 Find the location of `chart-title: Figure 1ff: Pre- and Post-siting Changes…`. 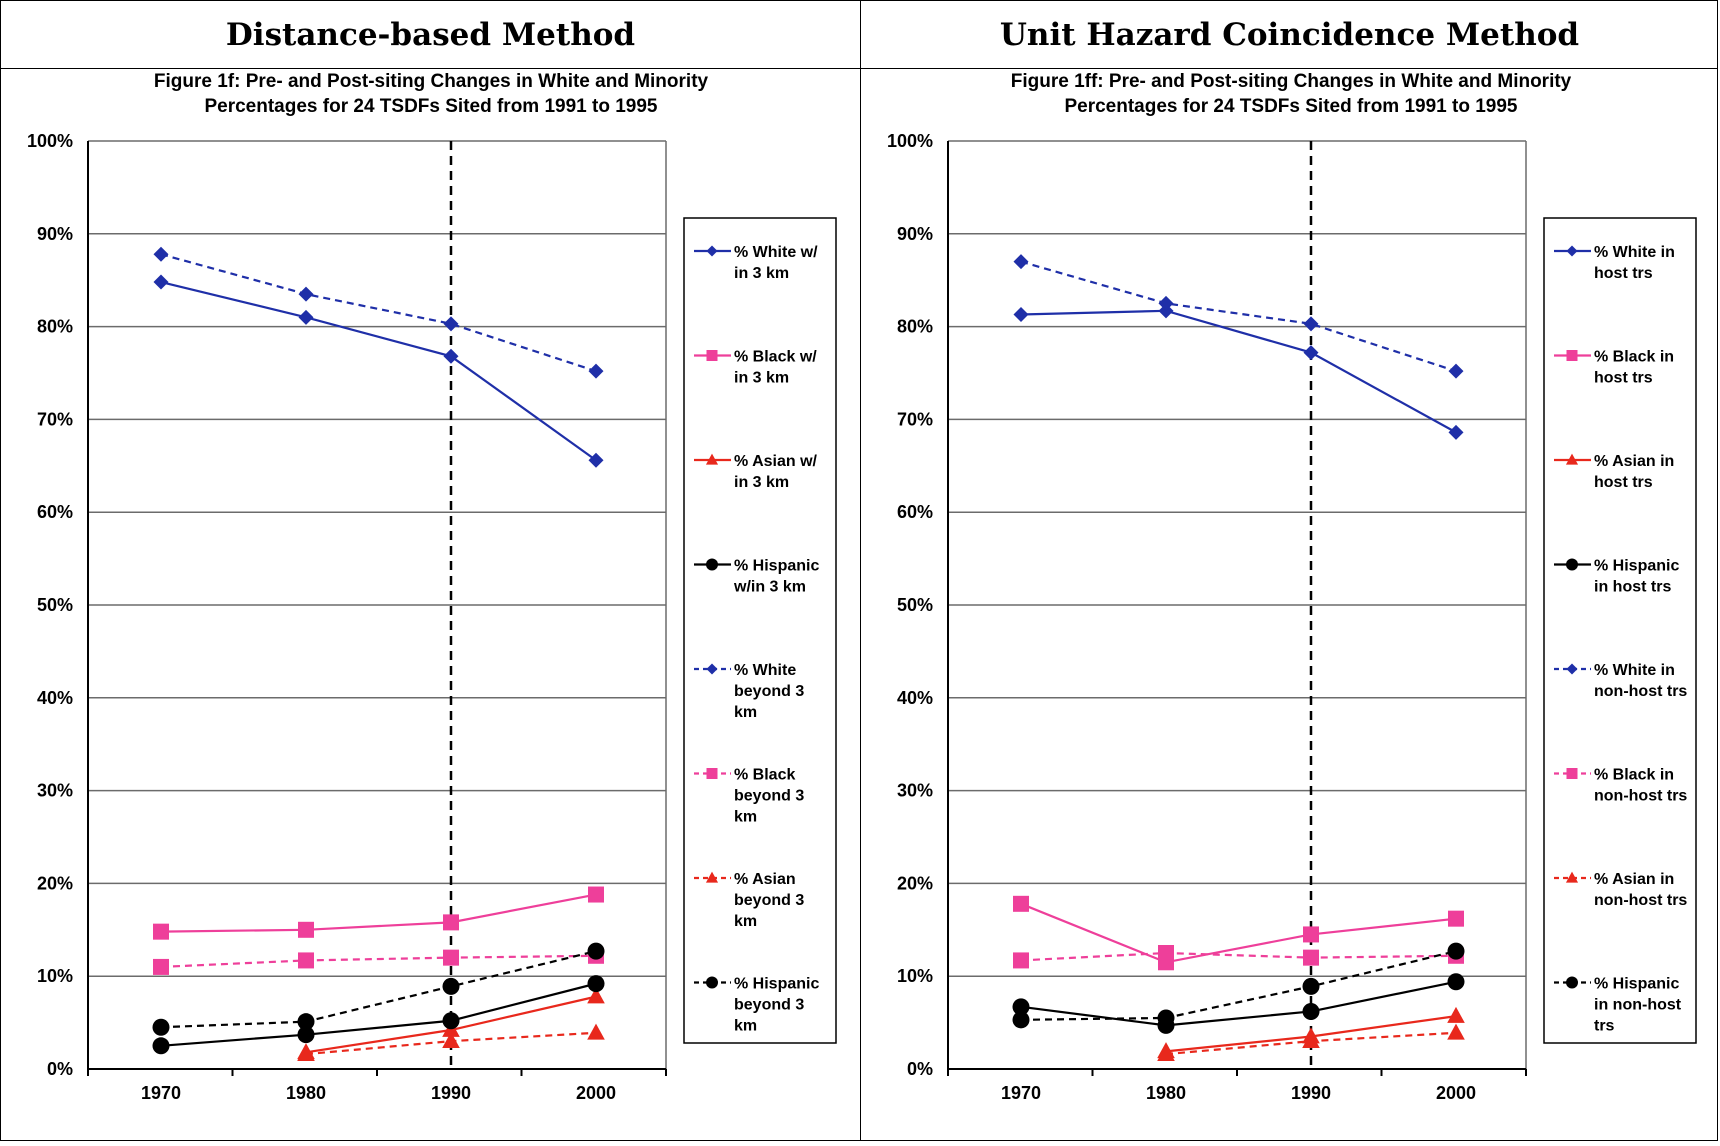

chart-title: Figure 1ff: Pre- and Post-siting Changes… is located at coordinates (1291, 81).